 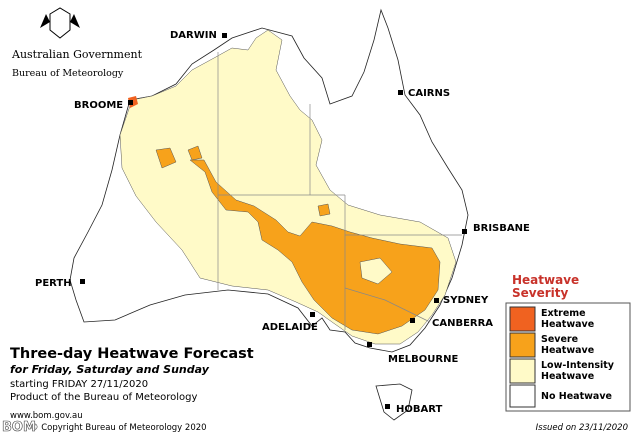 I want to click on legend-label: Extreme Heatwave, so click(x=567, y=319).